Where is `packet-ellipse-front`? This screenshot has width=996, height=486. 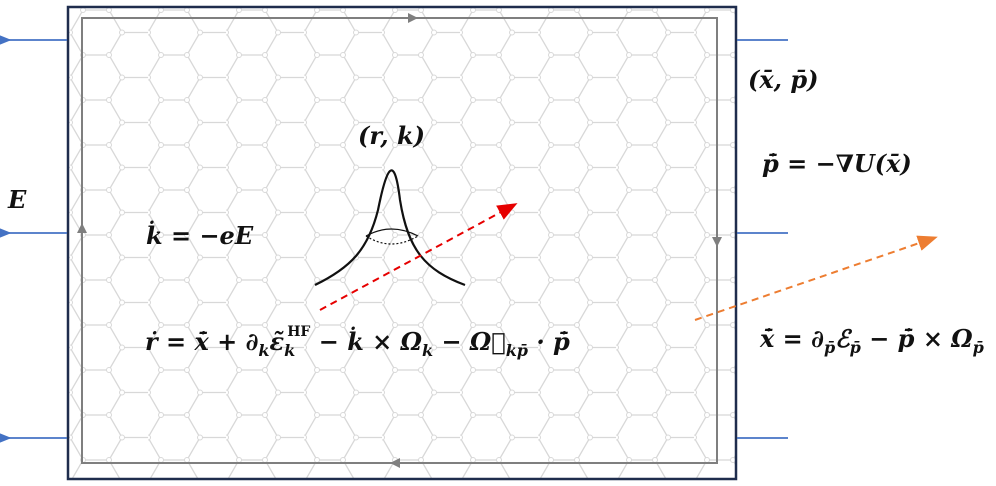
packet-ellipse-front is located at coordinates (392, 240).